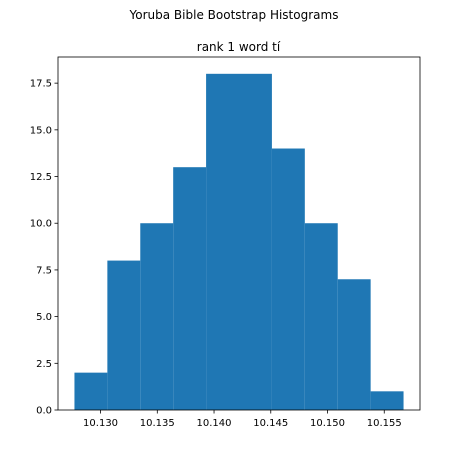 The height and width of the screenshot is (468, 468). Describe the element at coordinates (270, 423) in the screenshot. I see `x-tick-label-3: 10.145` at that location.